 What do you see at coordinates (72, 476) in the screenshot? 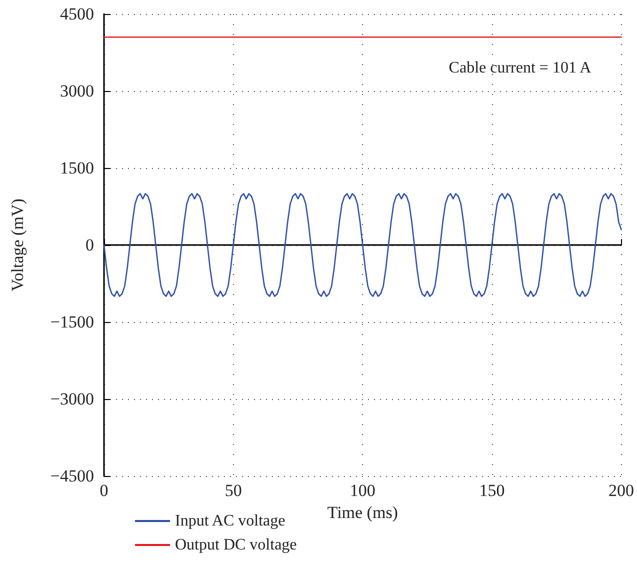
I see `y-tick-label: −4500` at bounding box center [72, 476].